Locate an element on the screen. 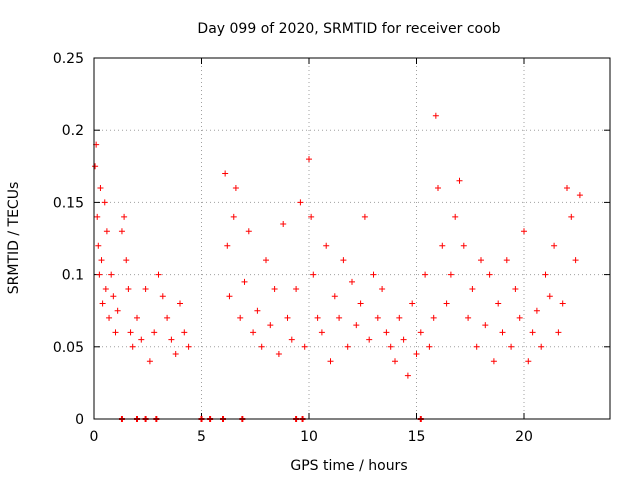 The image size is (640, 480). y-tick-label: 0.15 is located at coordinates (68, 203).